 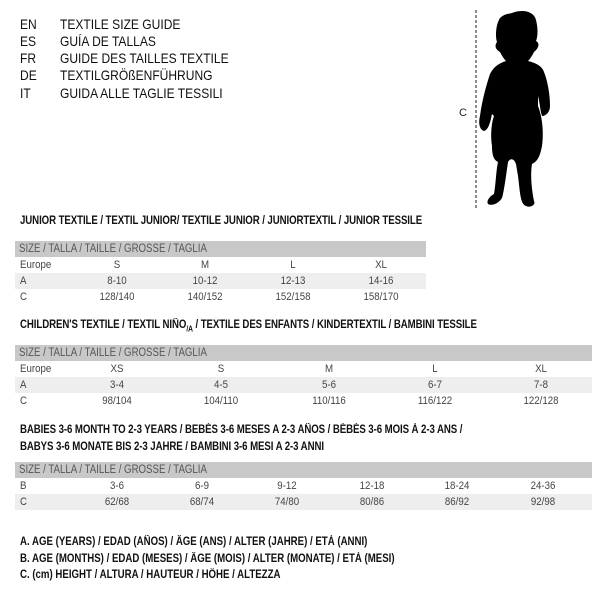 I want to click on lang-code: DE, so click(x=28, y=75).